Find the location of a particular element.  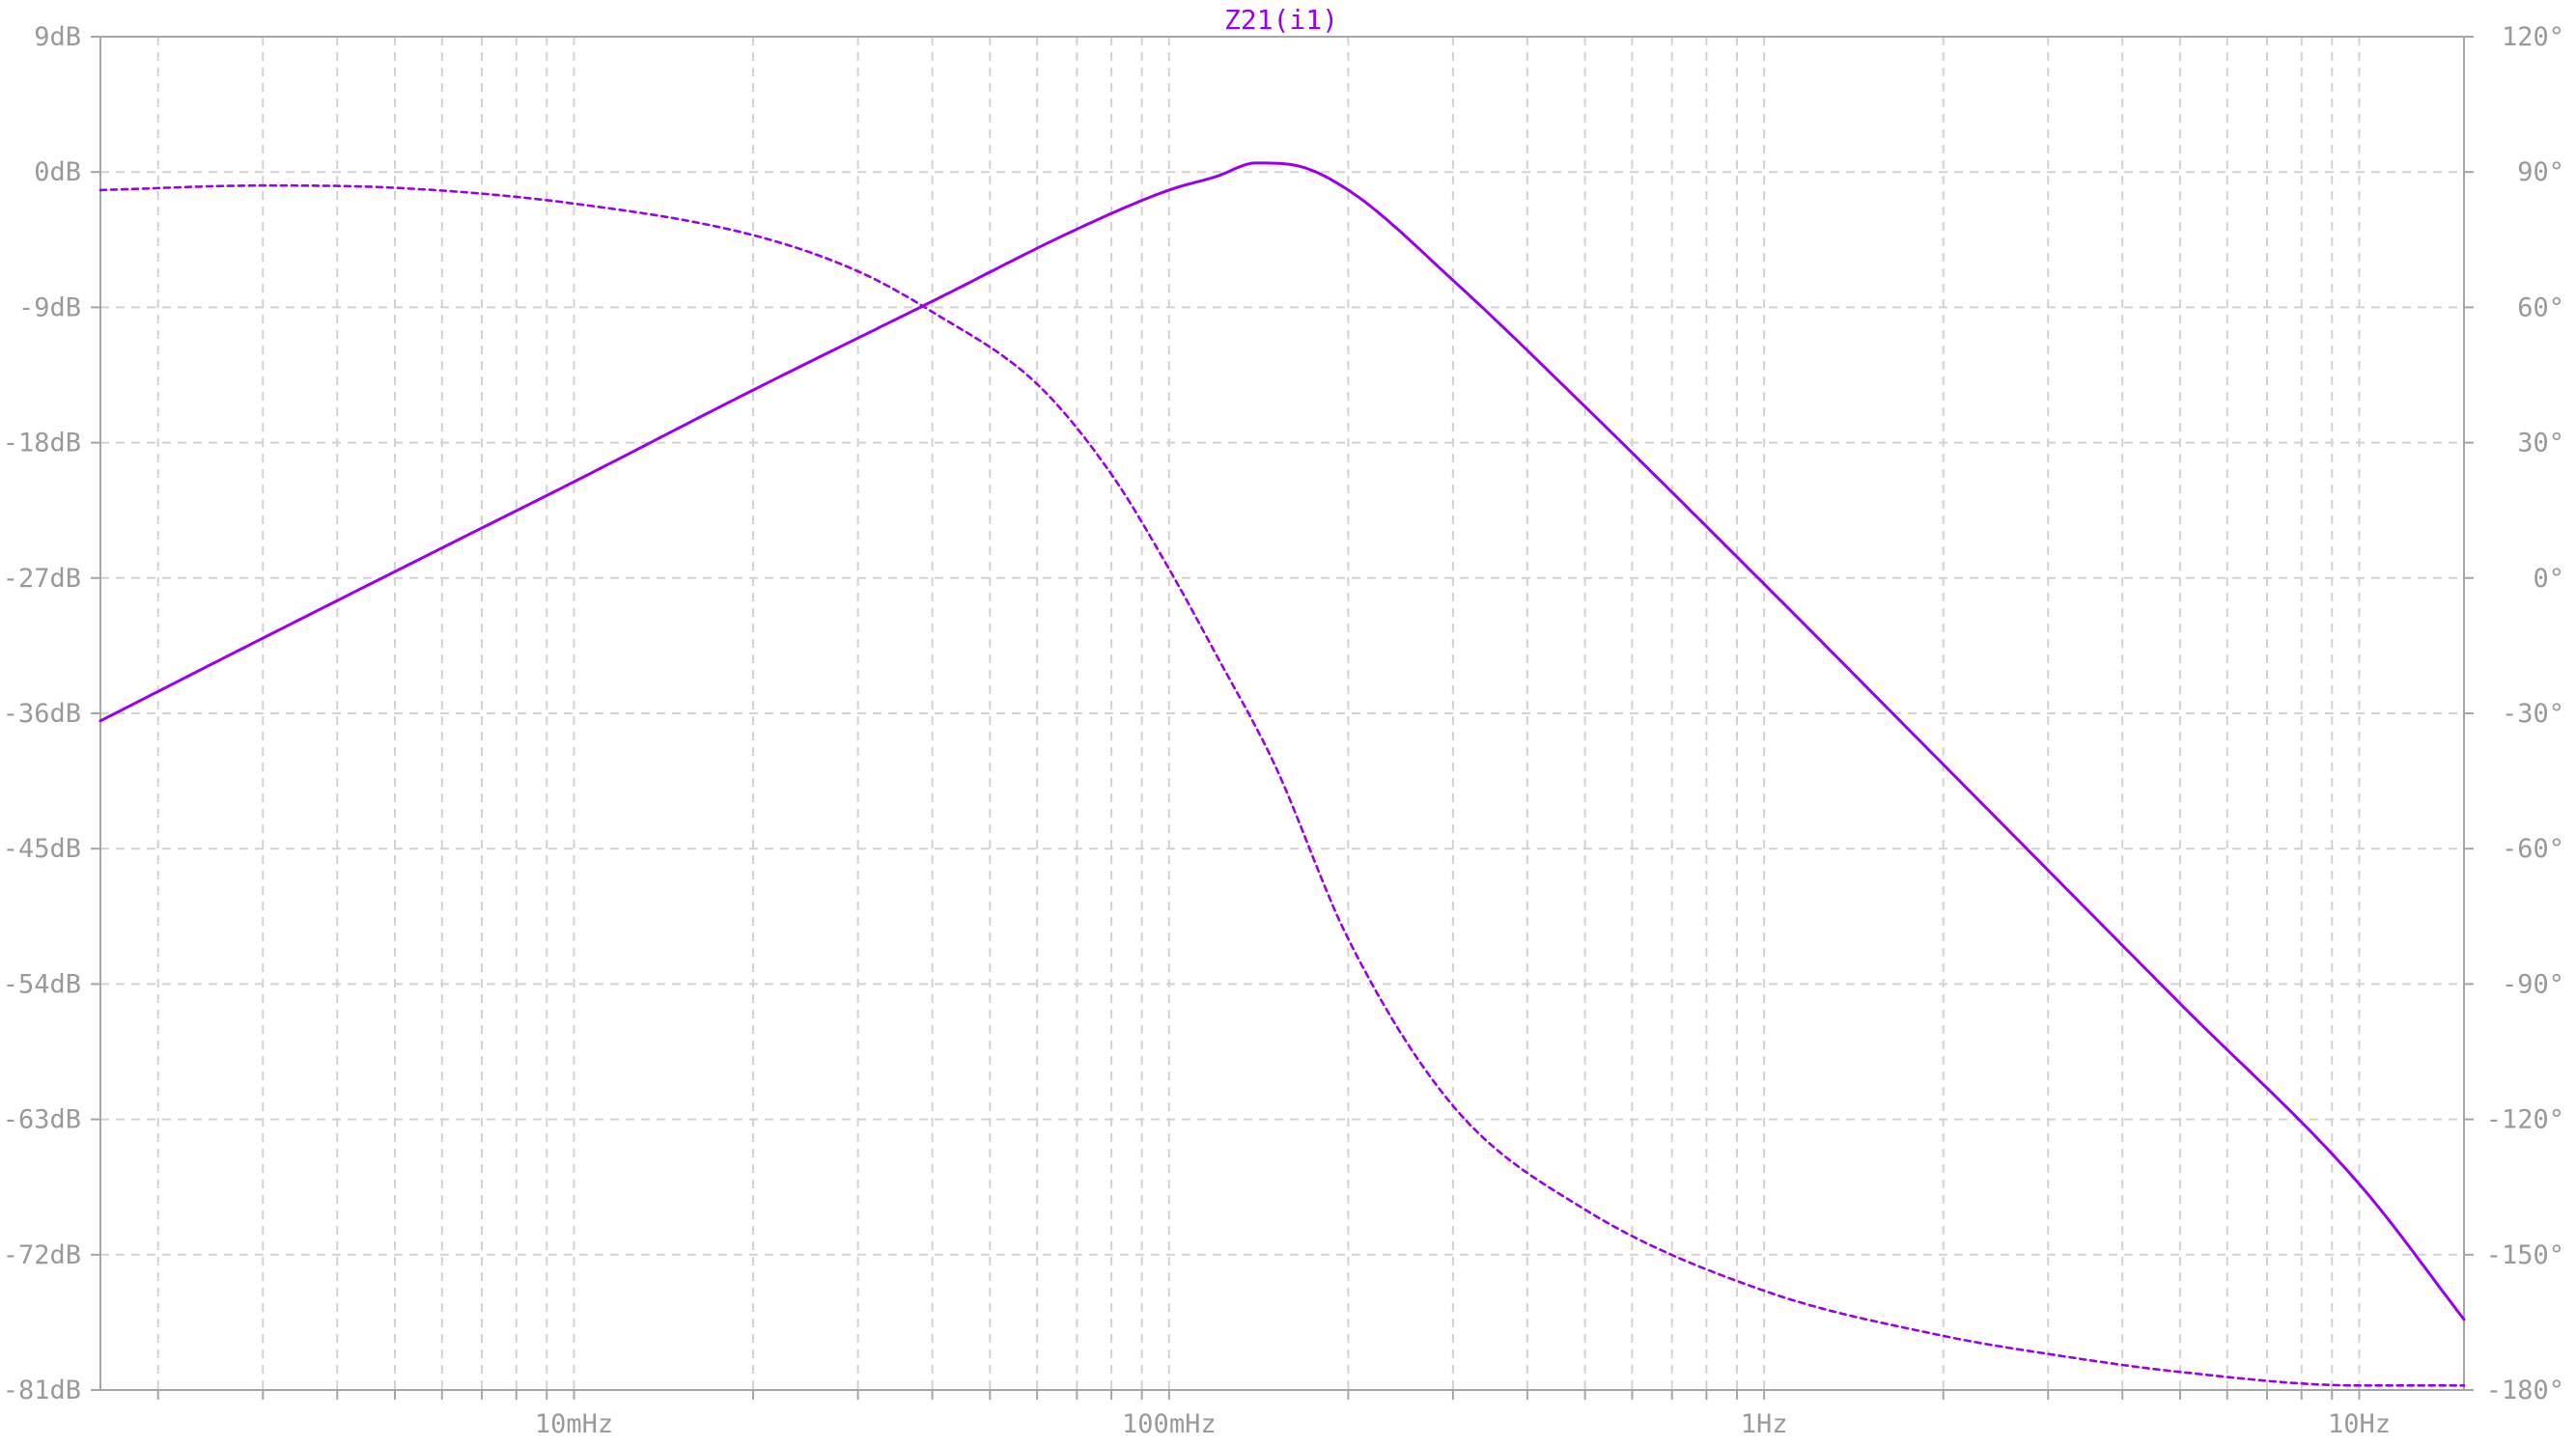

y-right-tick-label: -90° is located at coordinates (2533, 984).